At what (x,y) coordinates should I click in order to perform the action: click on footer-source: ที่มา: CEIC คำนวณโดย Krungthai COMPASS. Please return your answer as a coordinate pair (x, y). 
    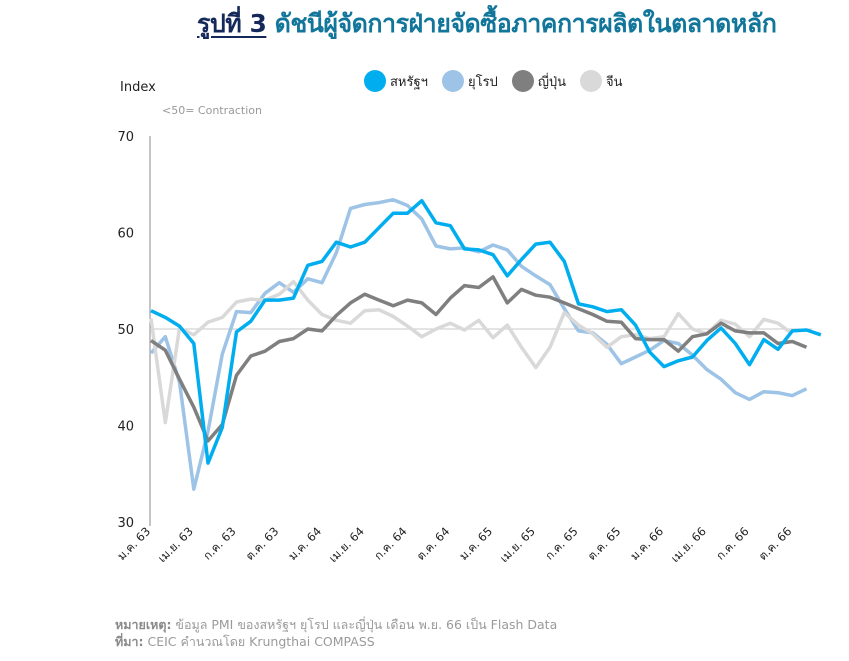
    Looking at the image, I should click on (245, 641).